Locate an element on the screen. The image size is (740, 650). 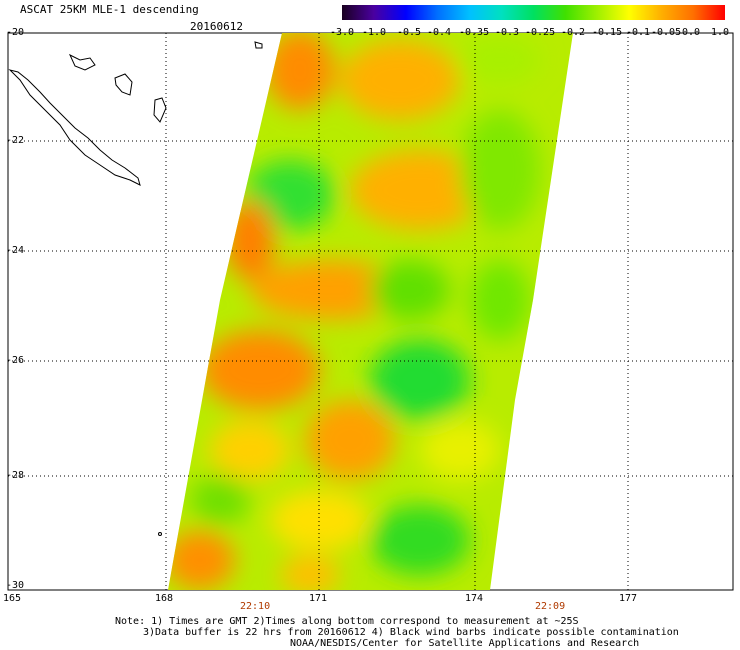
colorbar-tick: -0.05 is located at coordinates (666, 32).